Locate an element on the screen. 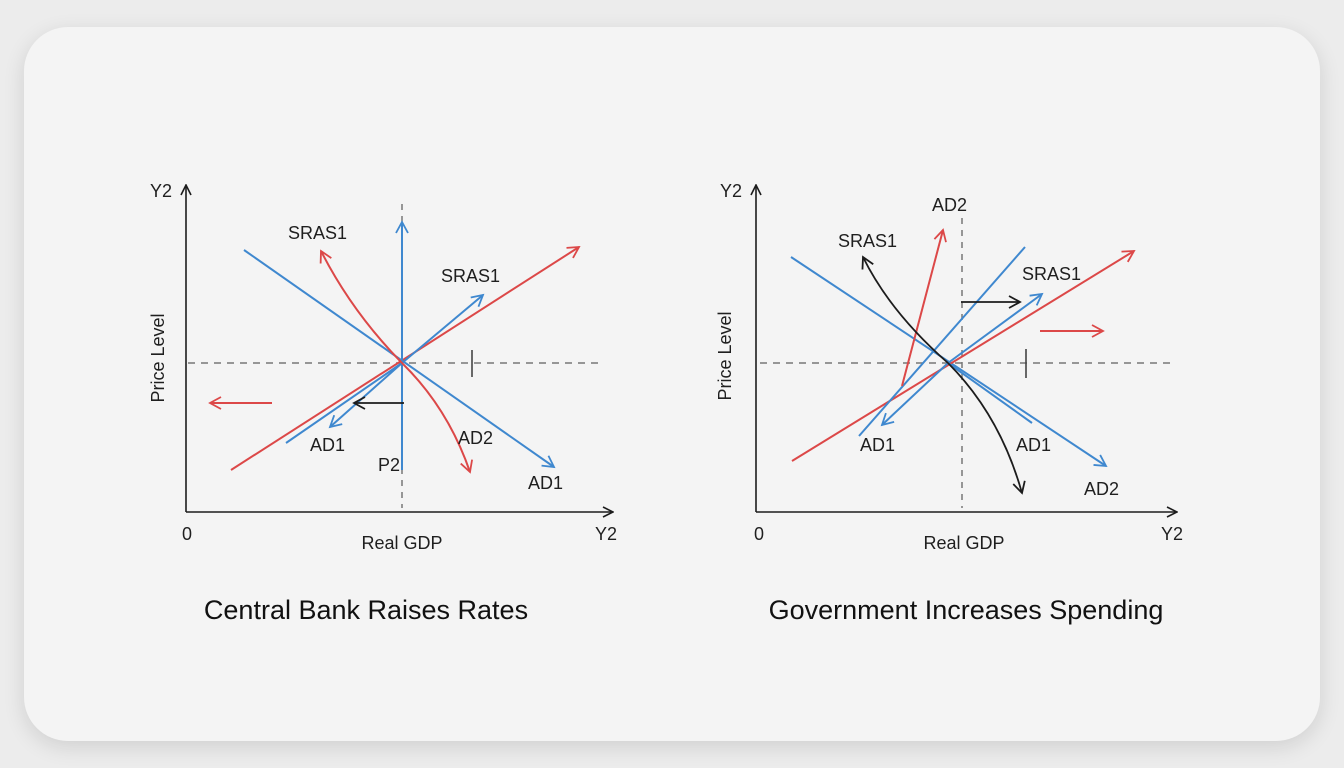  ad2-label: AD2 is located at coordinates (475, 438).